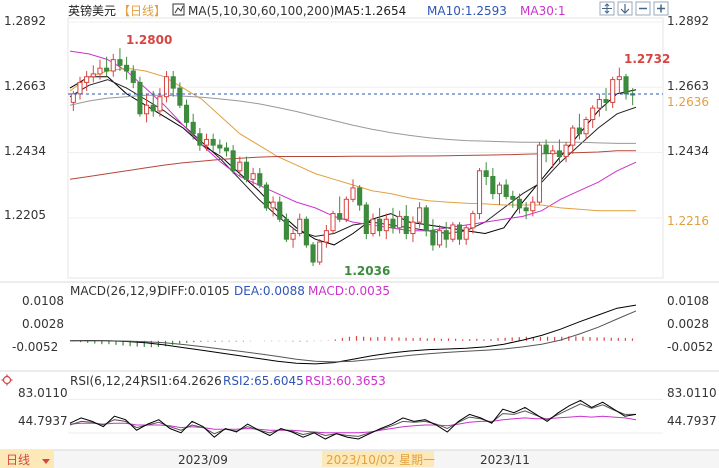 The image size is (719, 468). I want to click on macd-label: MACD(26,12,9), so click(115, 291).